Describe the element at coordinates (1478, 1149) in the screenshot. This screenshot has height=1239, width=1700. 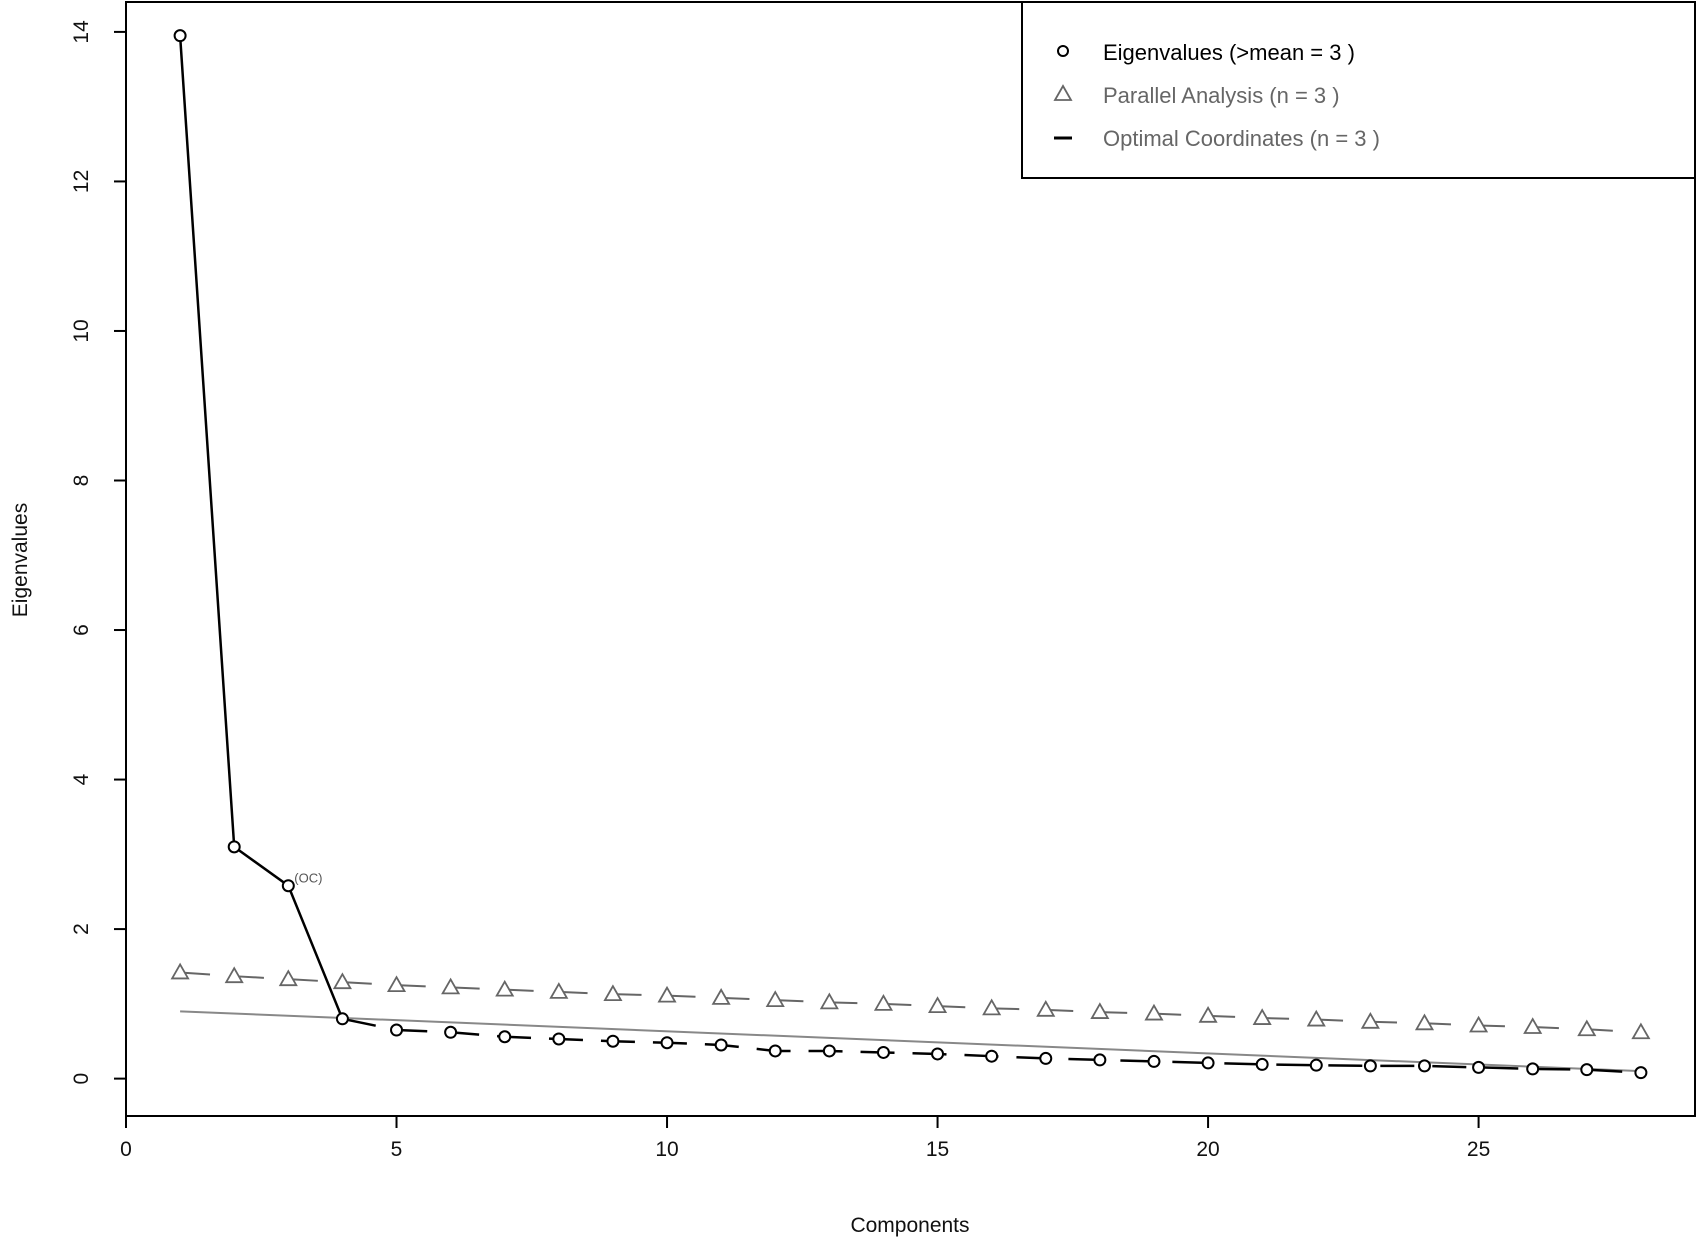
I see `x-tick-label: 25` at that location.